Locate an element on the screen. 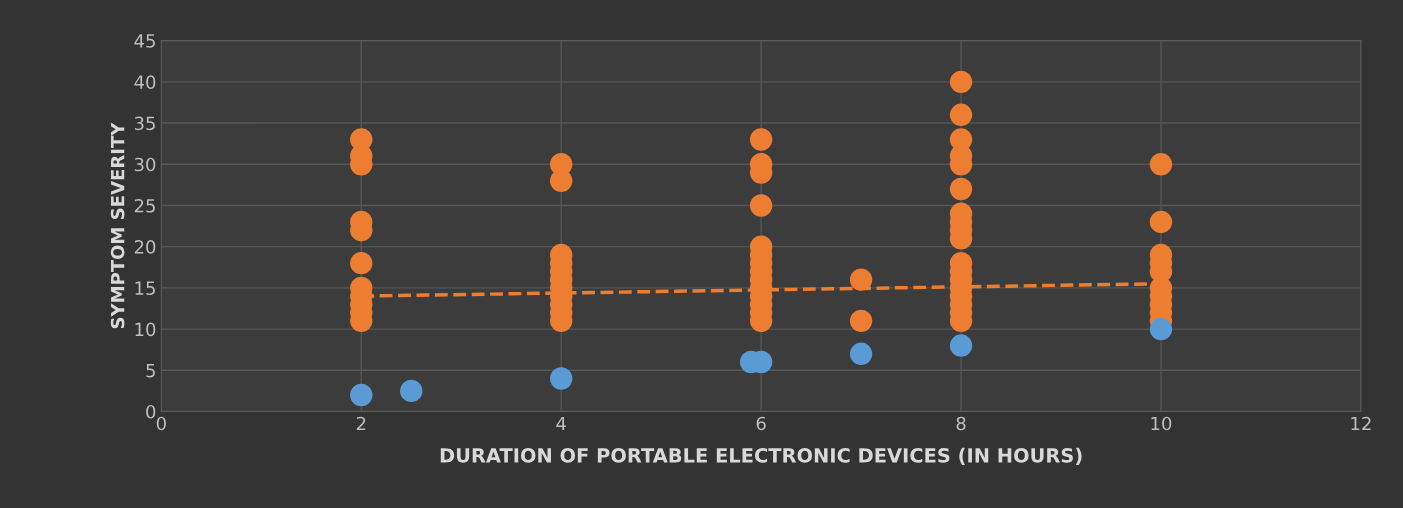 This screenshot has height=508, width=1403. y-tick-label: 20 is located at coordinates (145, 247).